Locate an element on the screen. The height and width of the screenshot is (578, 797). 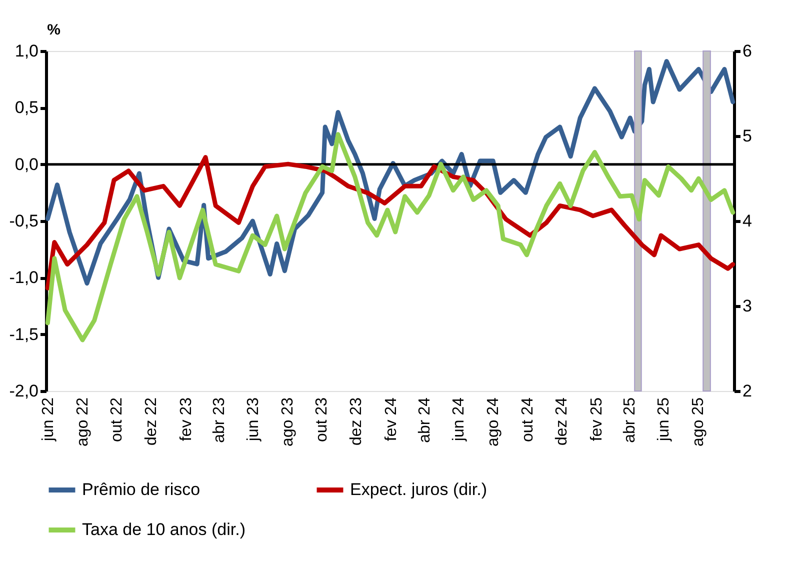
x-tick-label: ago 23 is located at coordinates (287, 421).